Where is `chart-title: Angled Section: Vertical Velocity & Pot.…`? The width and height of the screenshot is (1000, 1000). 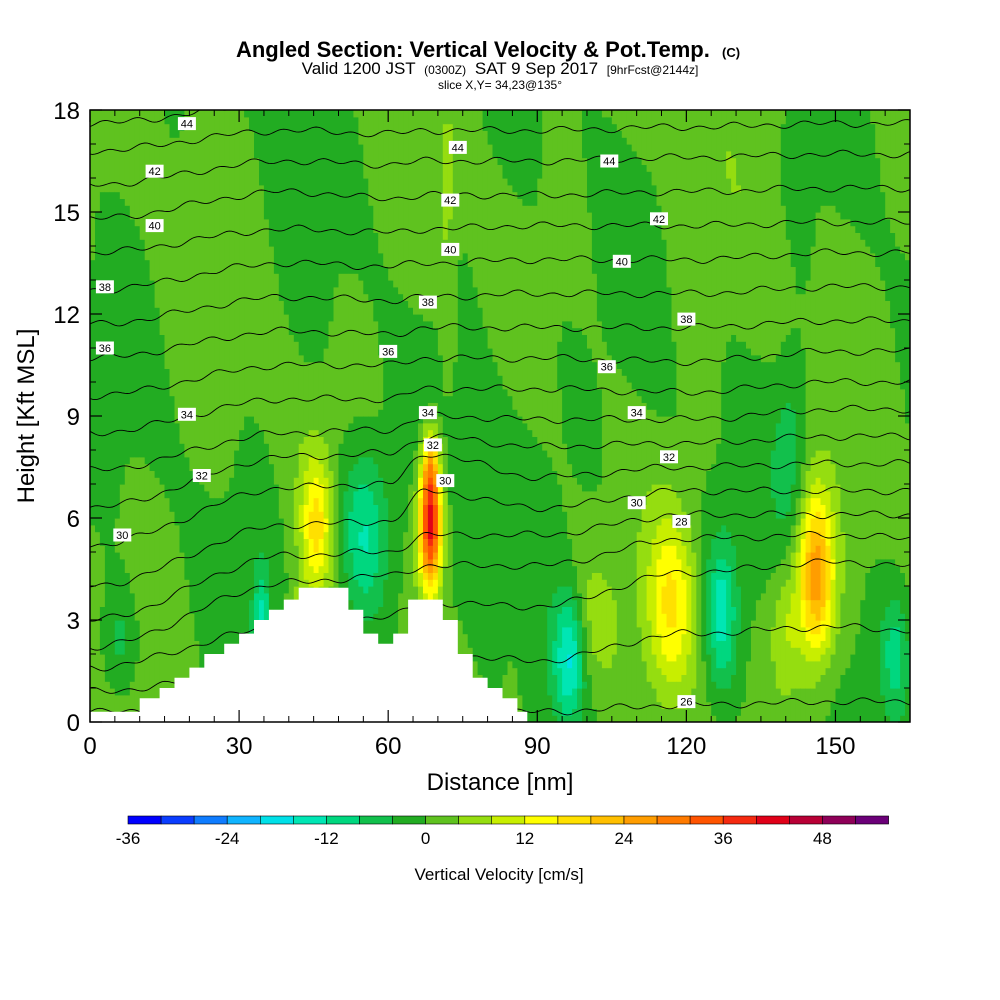
chart-title: Angled Section: Vertical Velocity & Pot.… is located at coordinates (488, 49).